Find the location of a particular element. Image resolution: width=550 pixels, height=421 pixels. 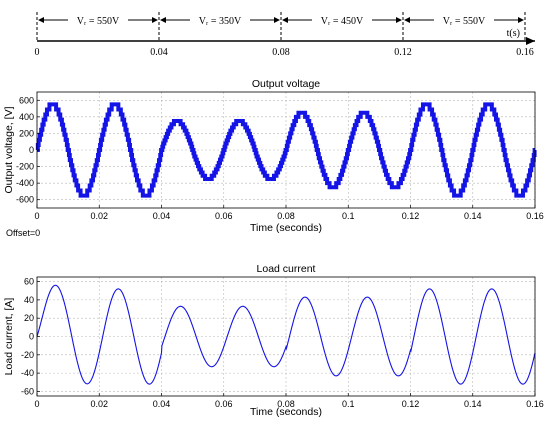

y-tick-label: -600 is located at coordinates (25, 200).